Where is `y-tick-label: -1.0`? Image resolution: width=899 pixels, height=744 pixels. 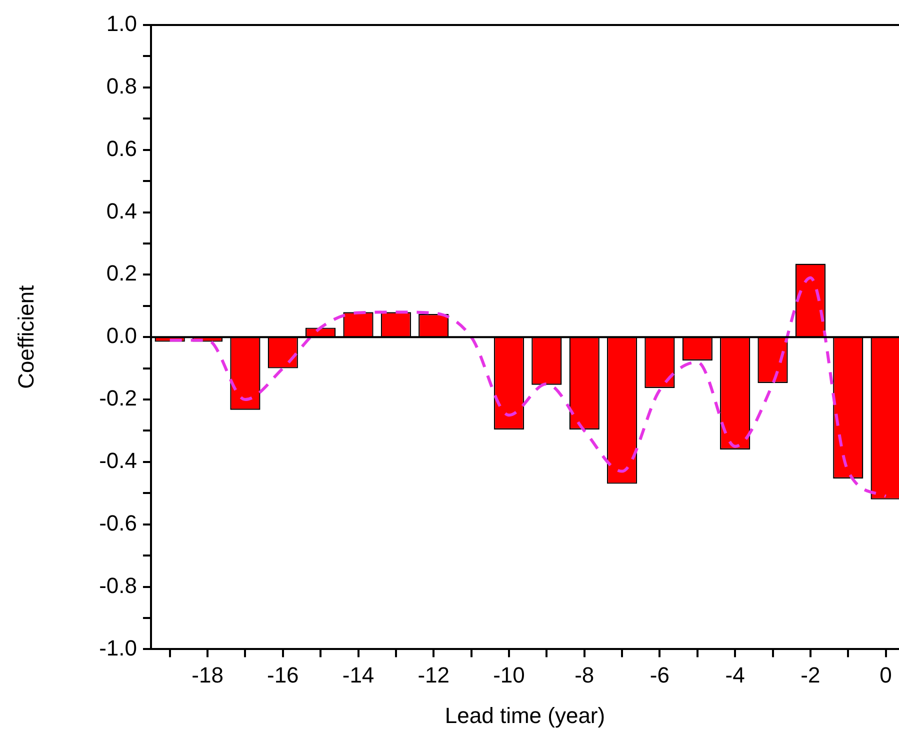 y-tick-label: -1.0 is located at coordinates (118, 647).